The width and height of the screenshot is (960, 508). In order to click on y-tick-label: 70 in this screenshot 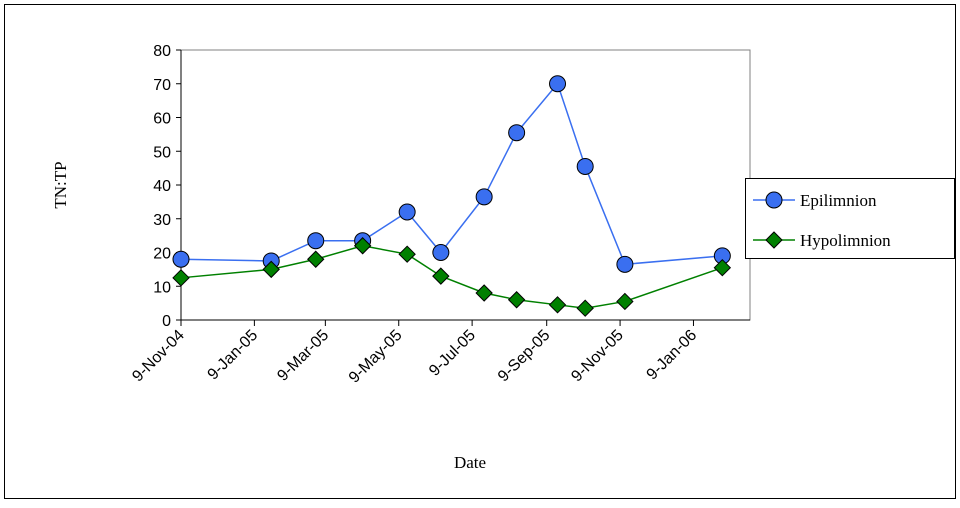, I will do `click(162, 85)`.